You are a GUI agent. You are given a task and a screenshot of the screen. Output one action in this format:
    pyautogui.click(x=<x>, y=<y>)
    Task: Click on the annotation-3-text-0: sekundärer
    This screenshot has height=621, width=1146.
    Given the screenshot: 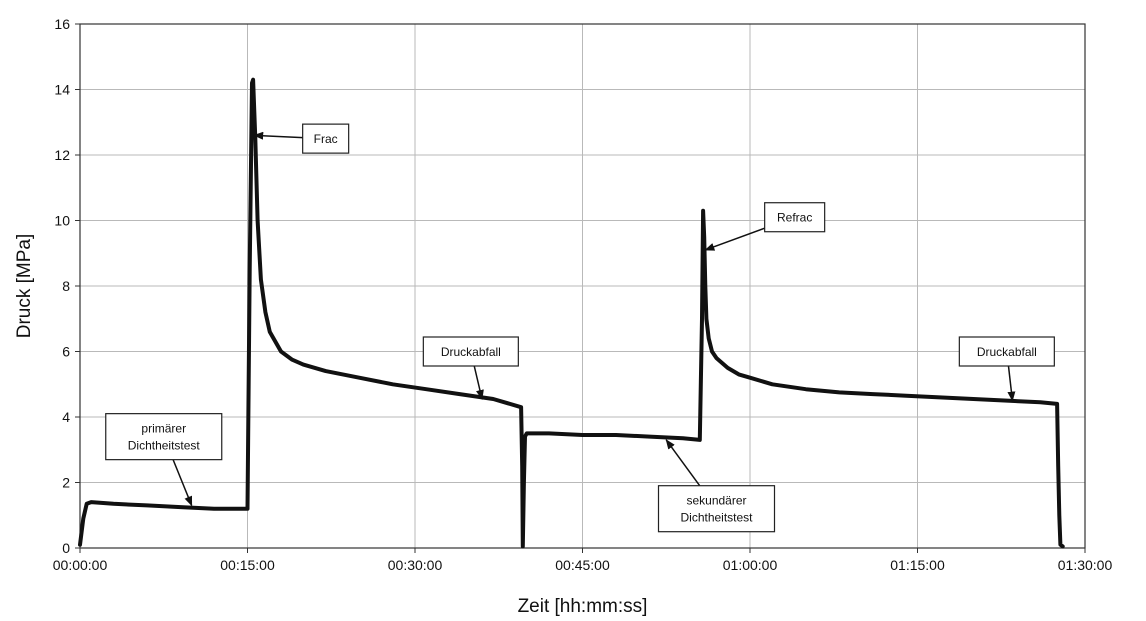 What is the action you would take?
    pyautogui.click(x=716, y=501)
    